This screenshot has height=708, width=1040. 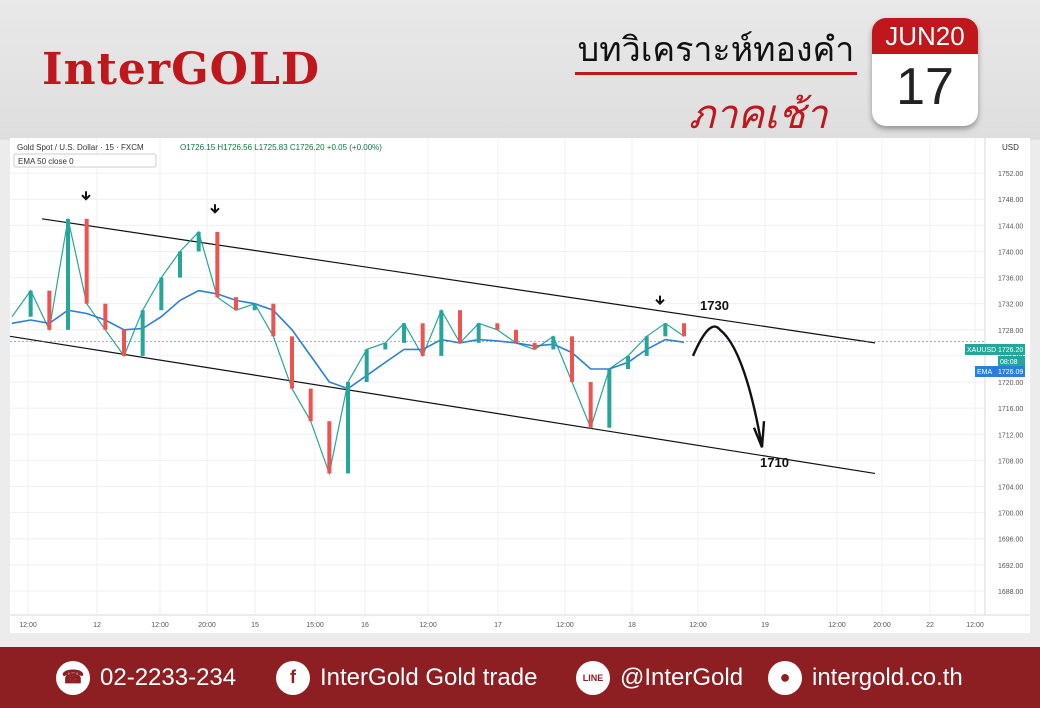 What do you see at coordinates (593, 677) in the screenshot?
I see `line-icon: LINE` at bounding box center [593, 677].